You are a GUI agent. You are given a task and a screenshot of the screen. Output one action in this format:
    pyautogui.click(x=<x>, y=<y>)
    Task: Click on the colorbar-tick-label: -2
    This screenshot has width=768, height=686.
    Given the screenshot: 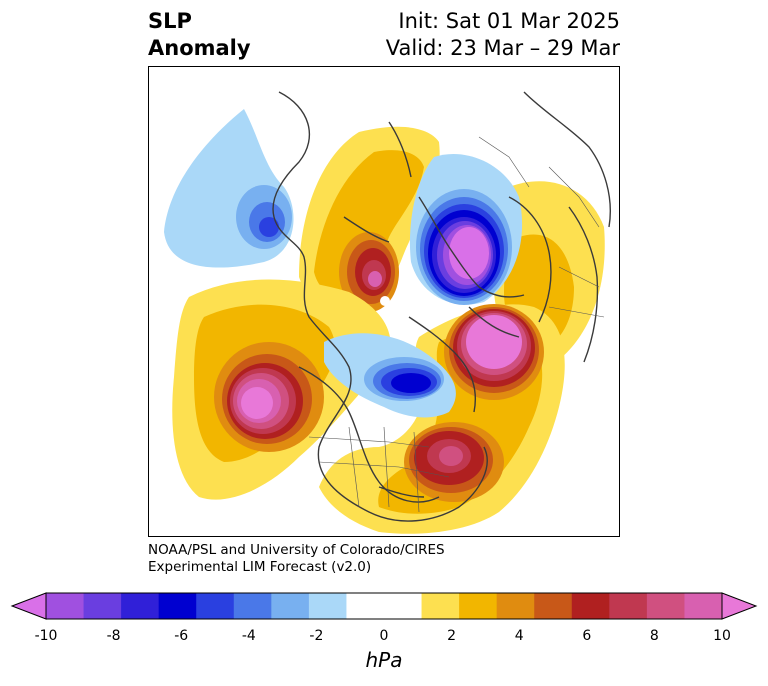 What is the action you would take?
    pyautogui.click(x=316, y=636)
    